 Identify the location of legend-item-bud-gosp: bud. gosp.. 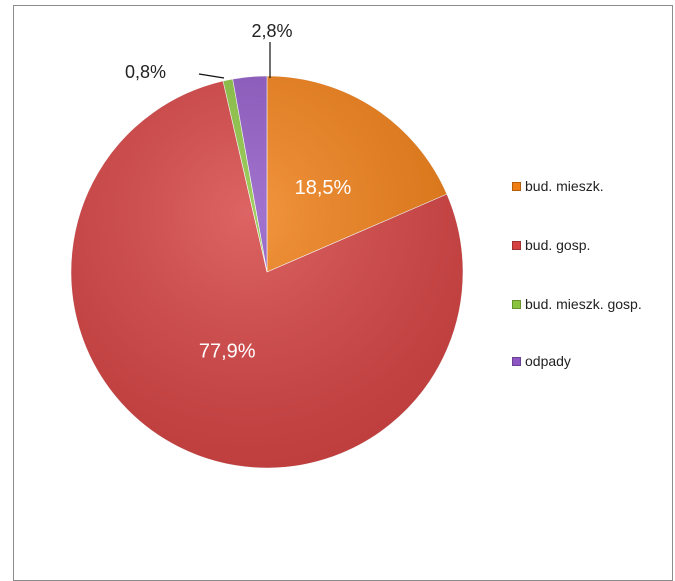
(551, 245).